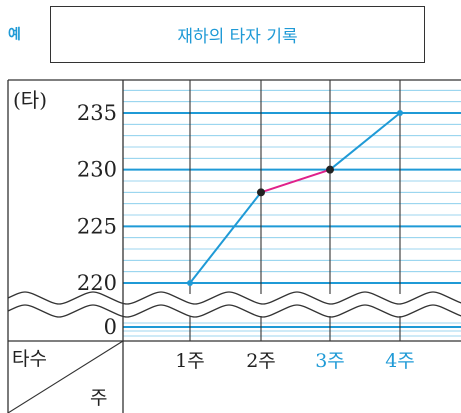 The height and width of the screenshot is (413, 461). I want to click on corner-col-label: 주, so click(98, 398).